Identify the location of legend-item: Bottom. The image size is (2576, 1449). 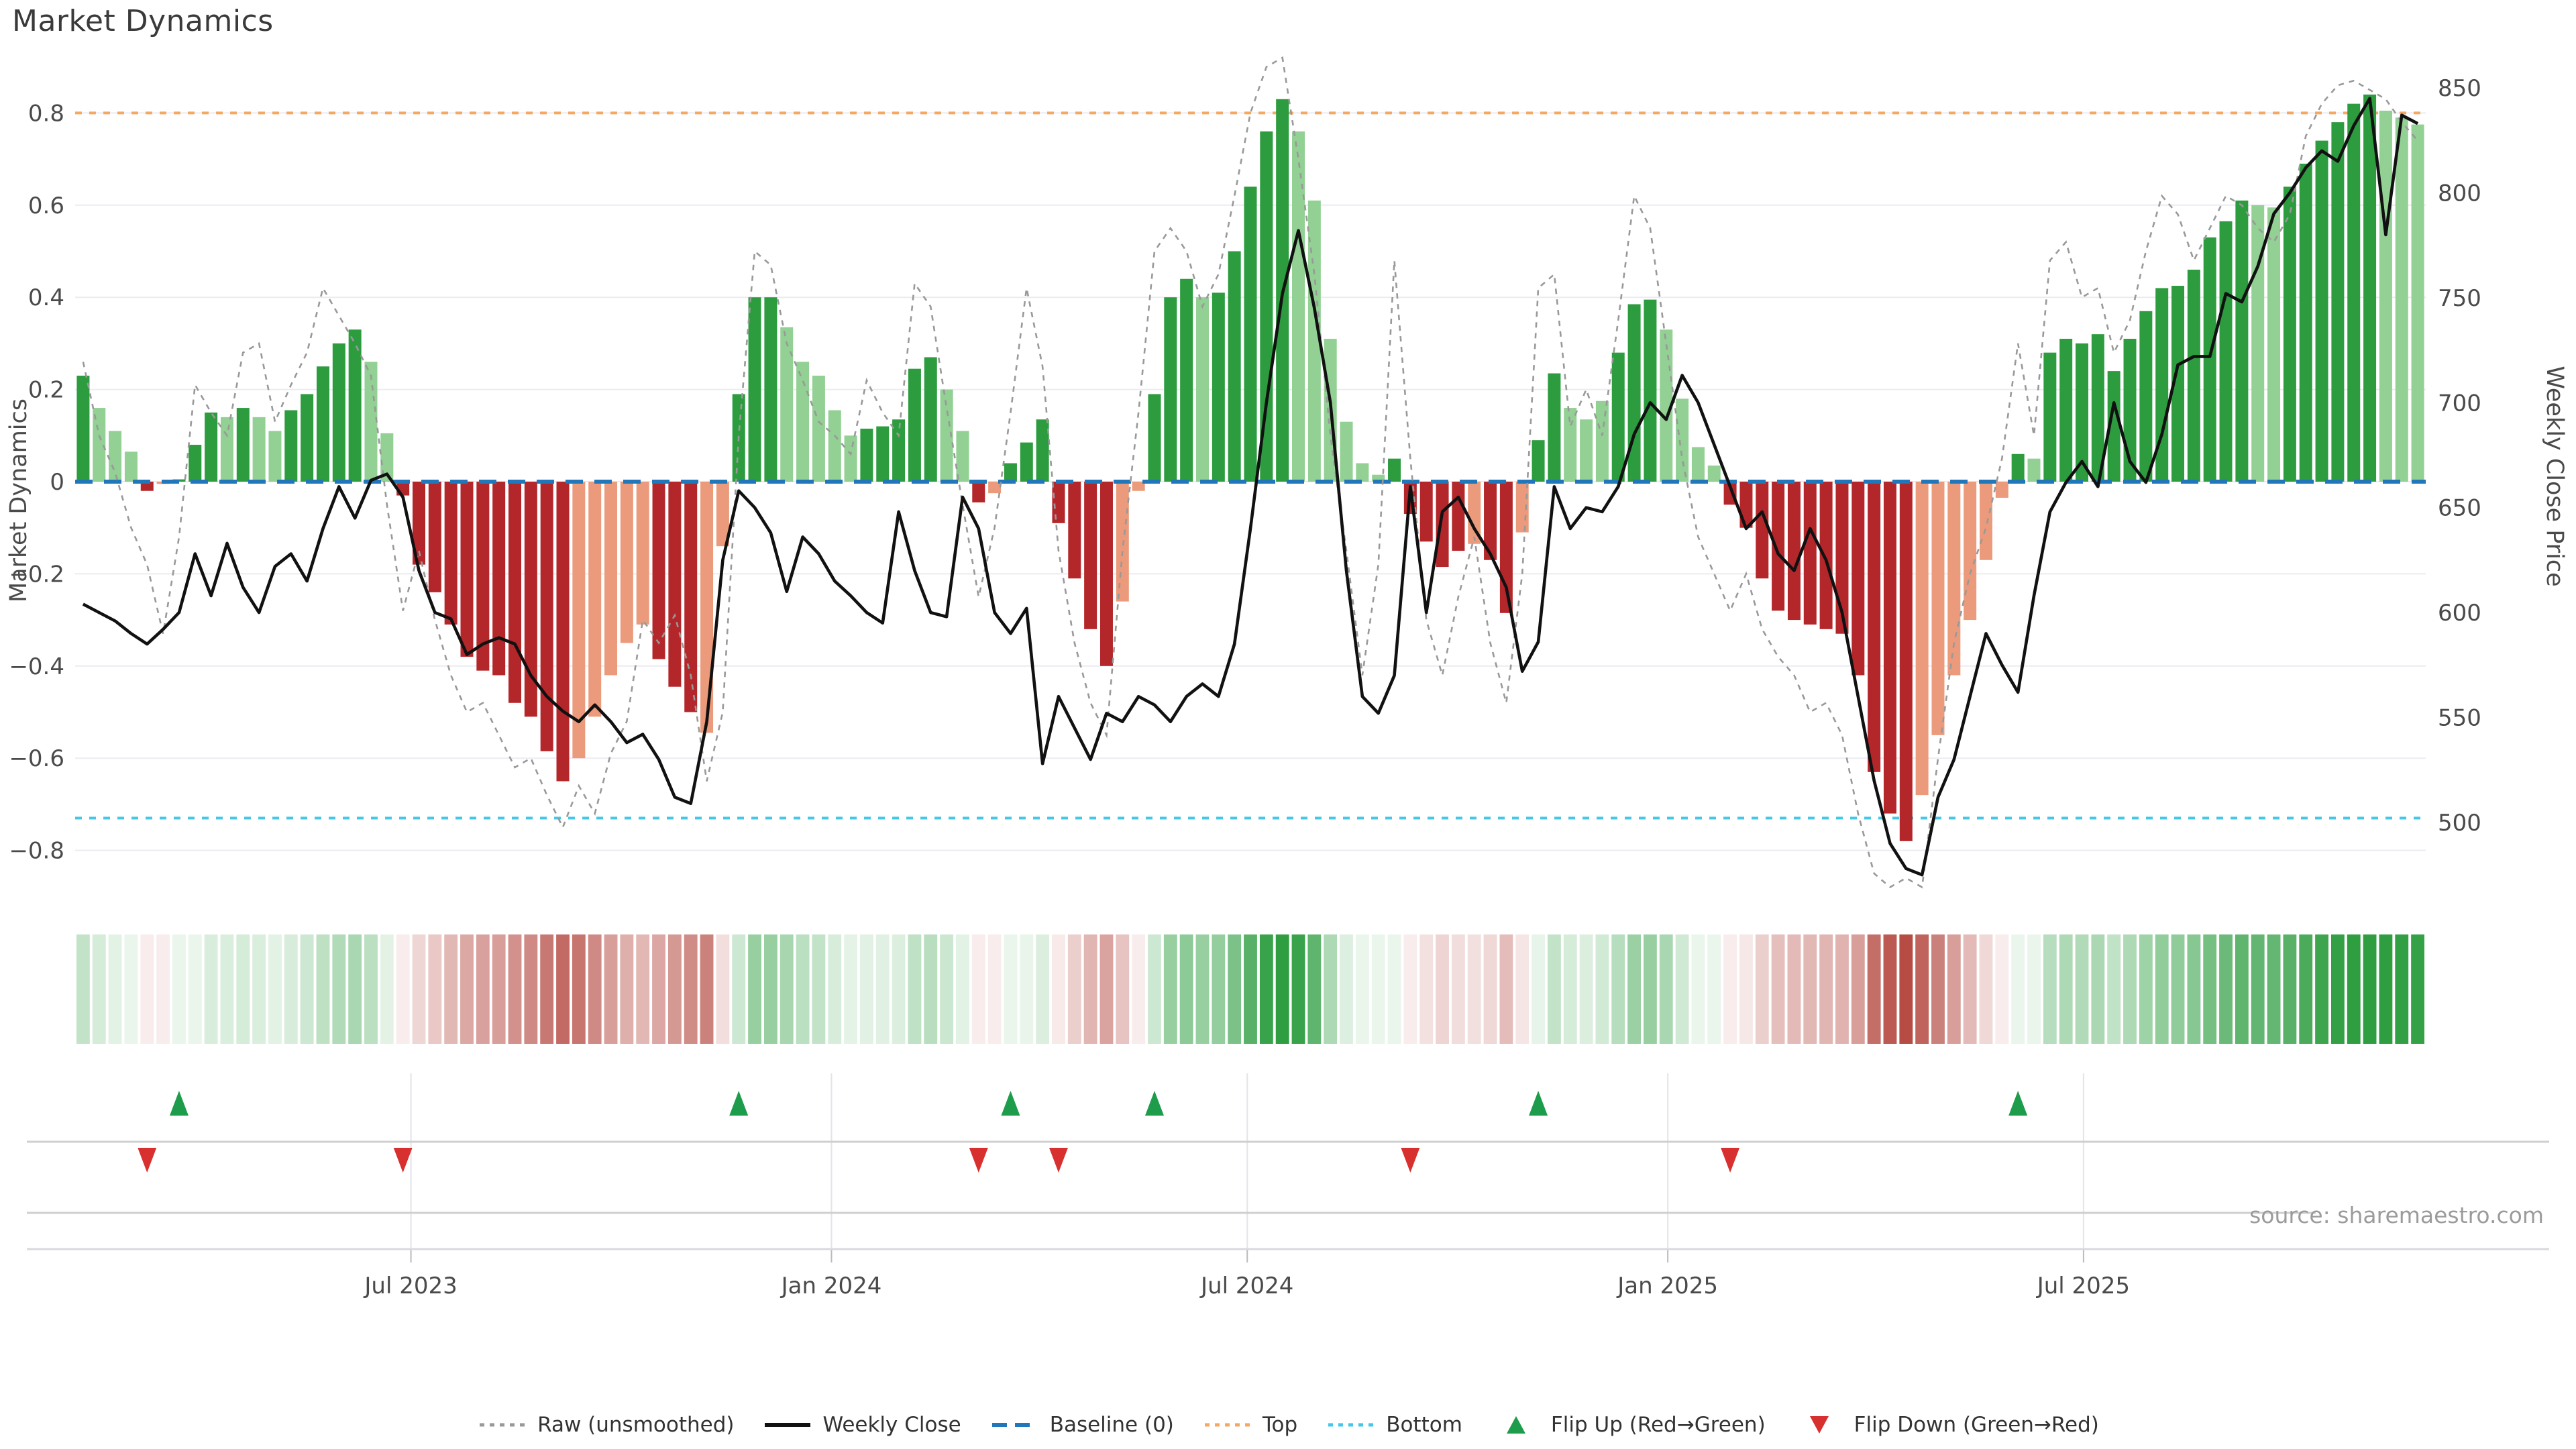
(1394, 1425).